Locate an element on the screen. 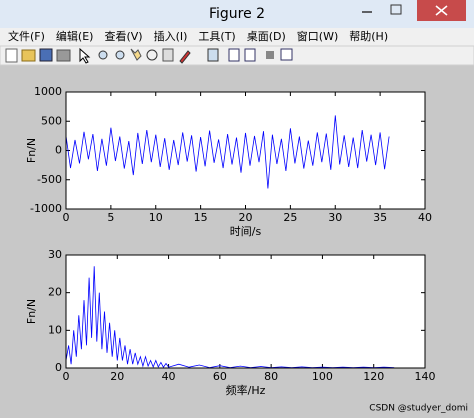  rotate-icon is located at coordinates (152, 55).